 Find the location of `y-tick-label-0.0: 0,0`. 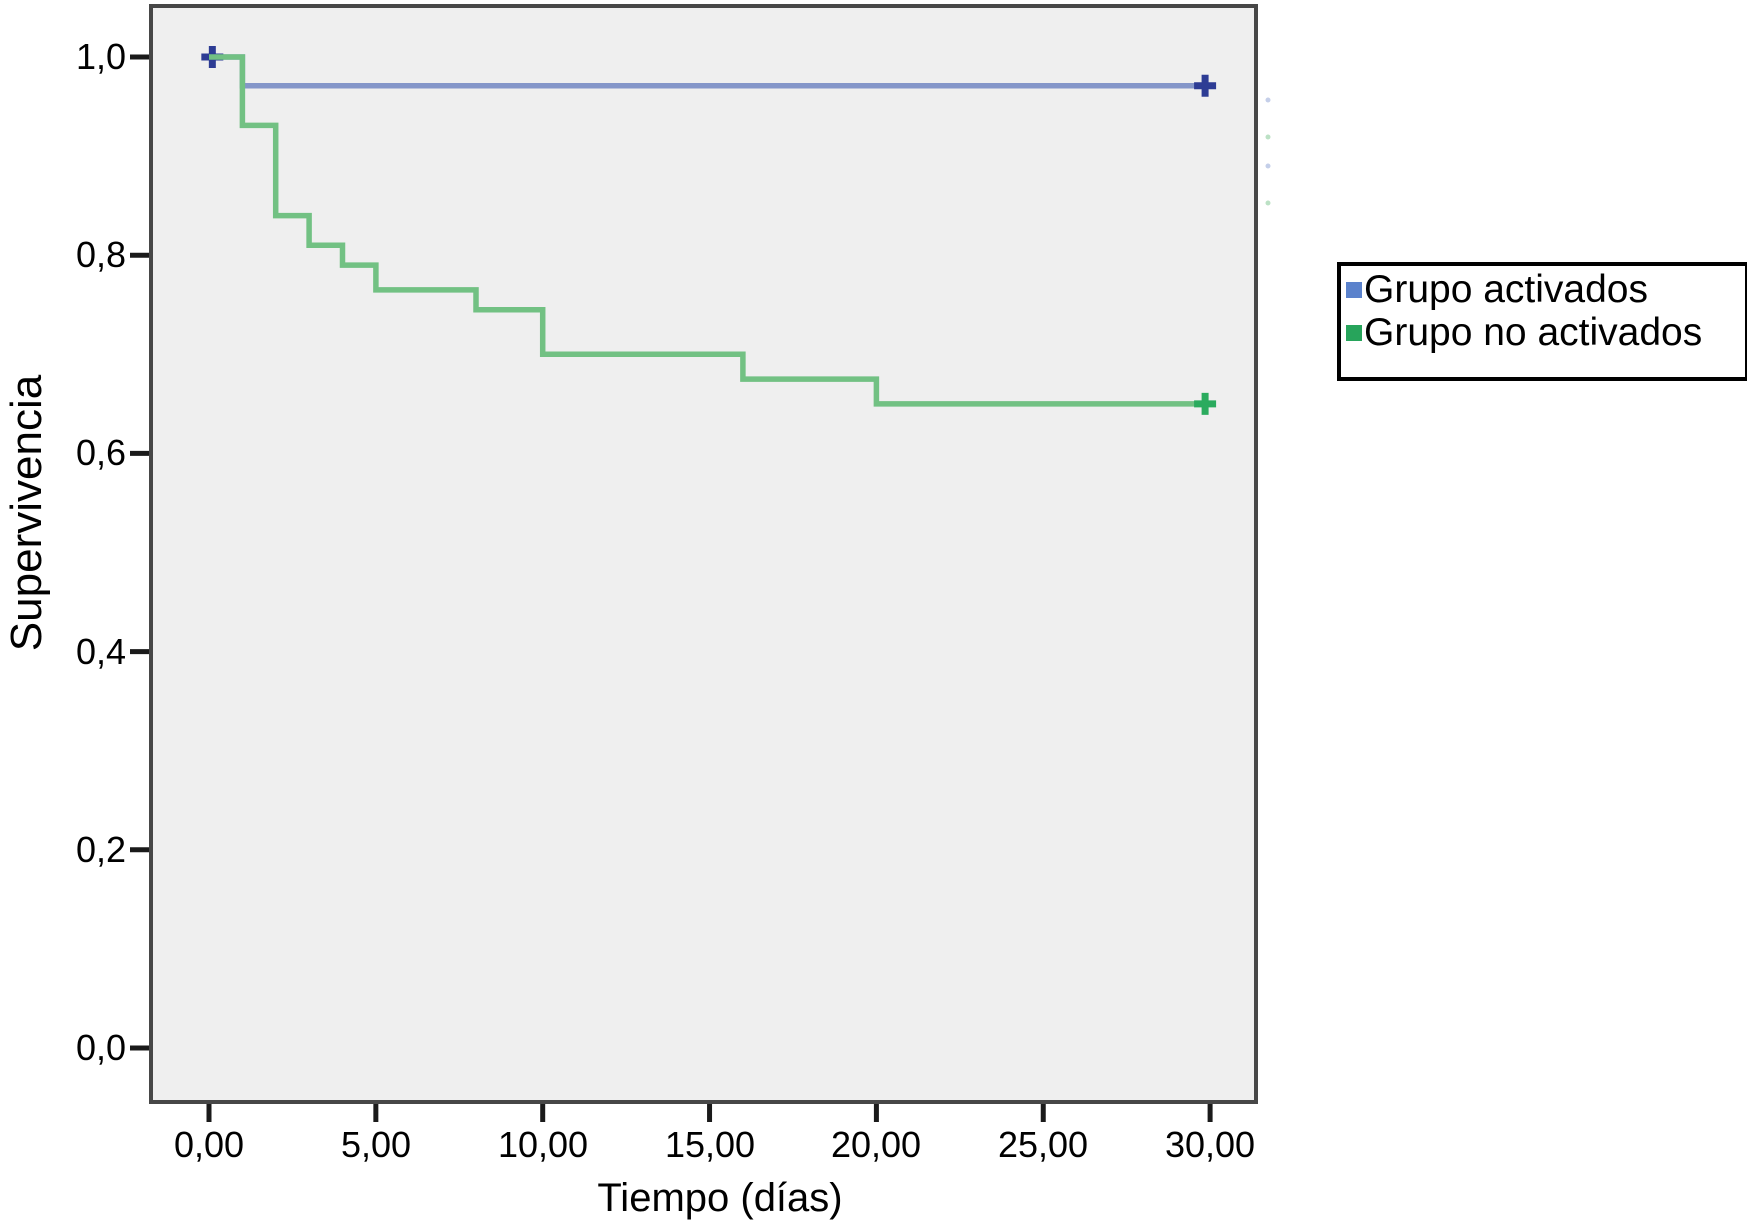

y-tick-label-0.0: 0,0 is located at coordinates (100, 1047).